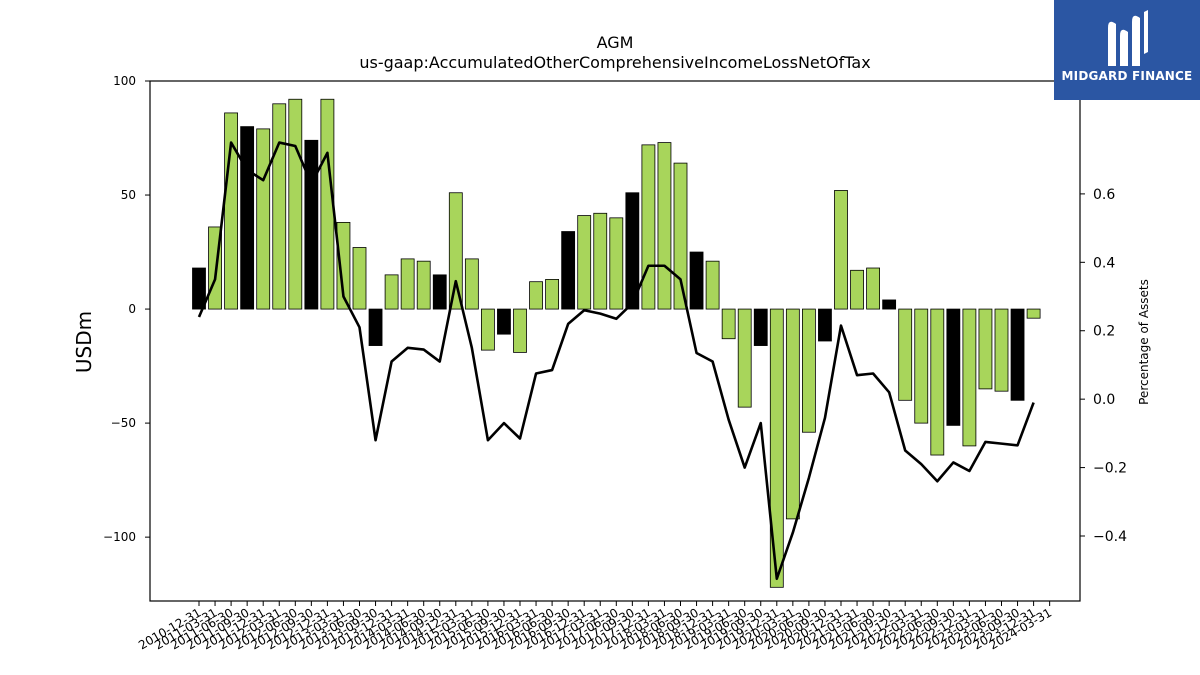  I want to click on y-tick-right-label: −0.4, so click(1110, 537).